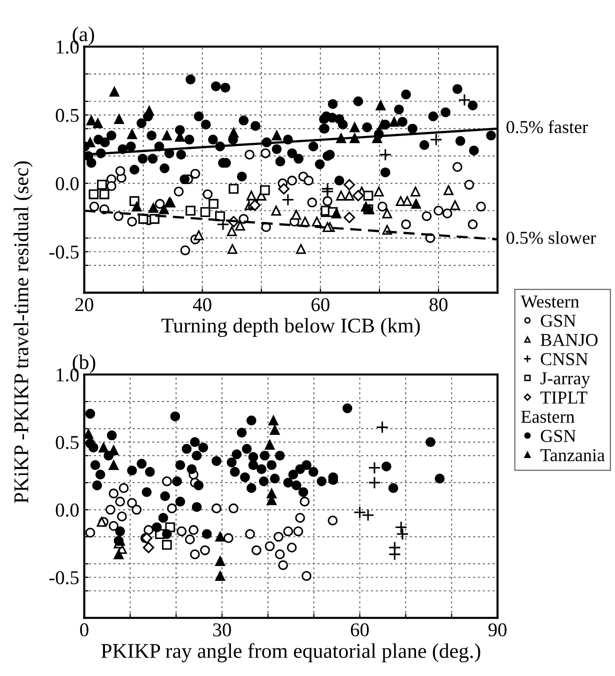 The height and width of the screenshot is (676, 615). What do you see at coordinates (84, 305) in the screenshot?
I see `x-tick-label: 20` at bounding box center [84, 305].